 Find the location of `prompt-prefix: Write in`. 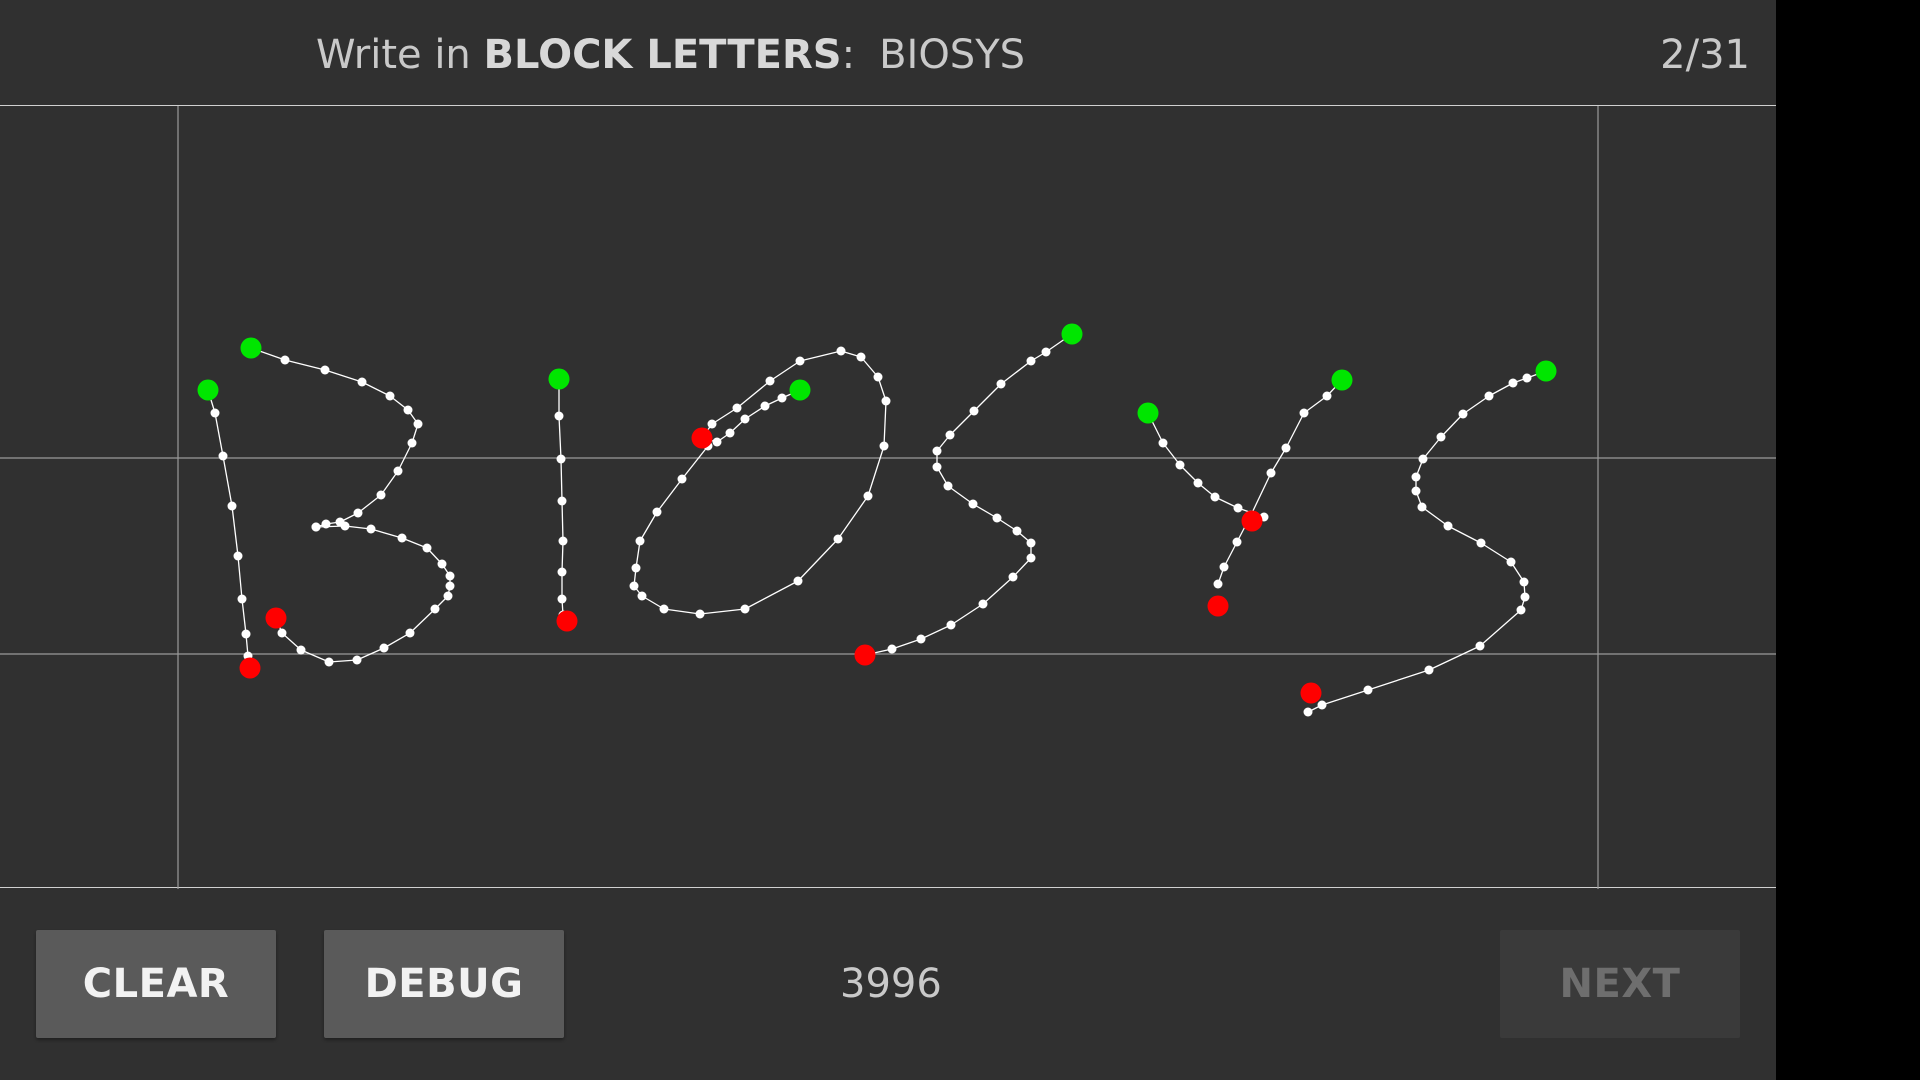

prompt-prefix: Write in is located at coordinates (393, 55).